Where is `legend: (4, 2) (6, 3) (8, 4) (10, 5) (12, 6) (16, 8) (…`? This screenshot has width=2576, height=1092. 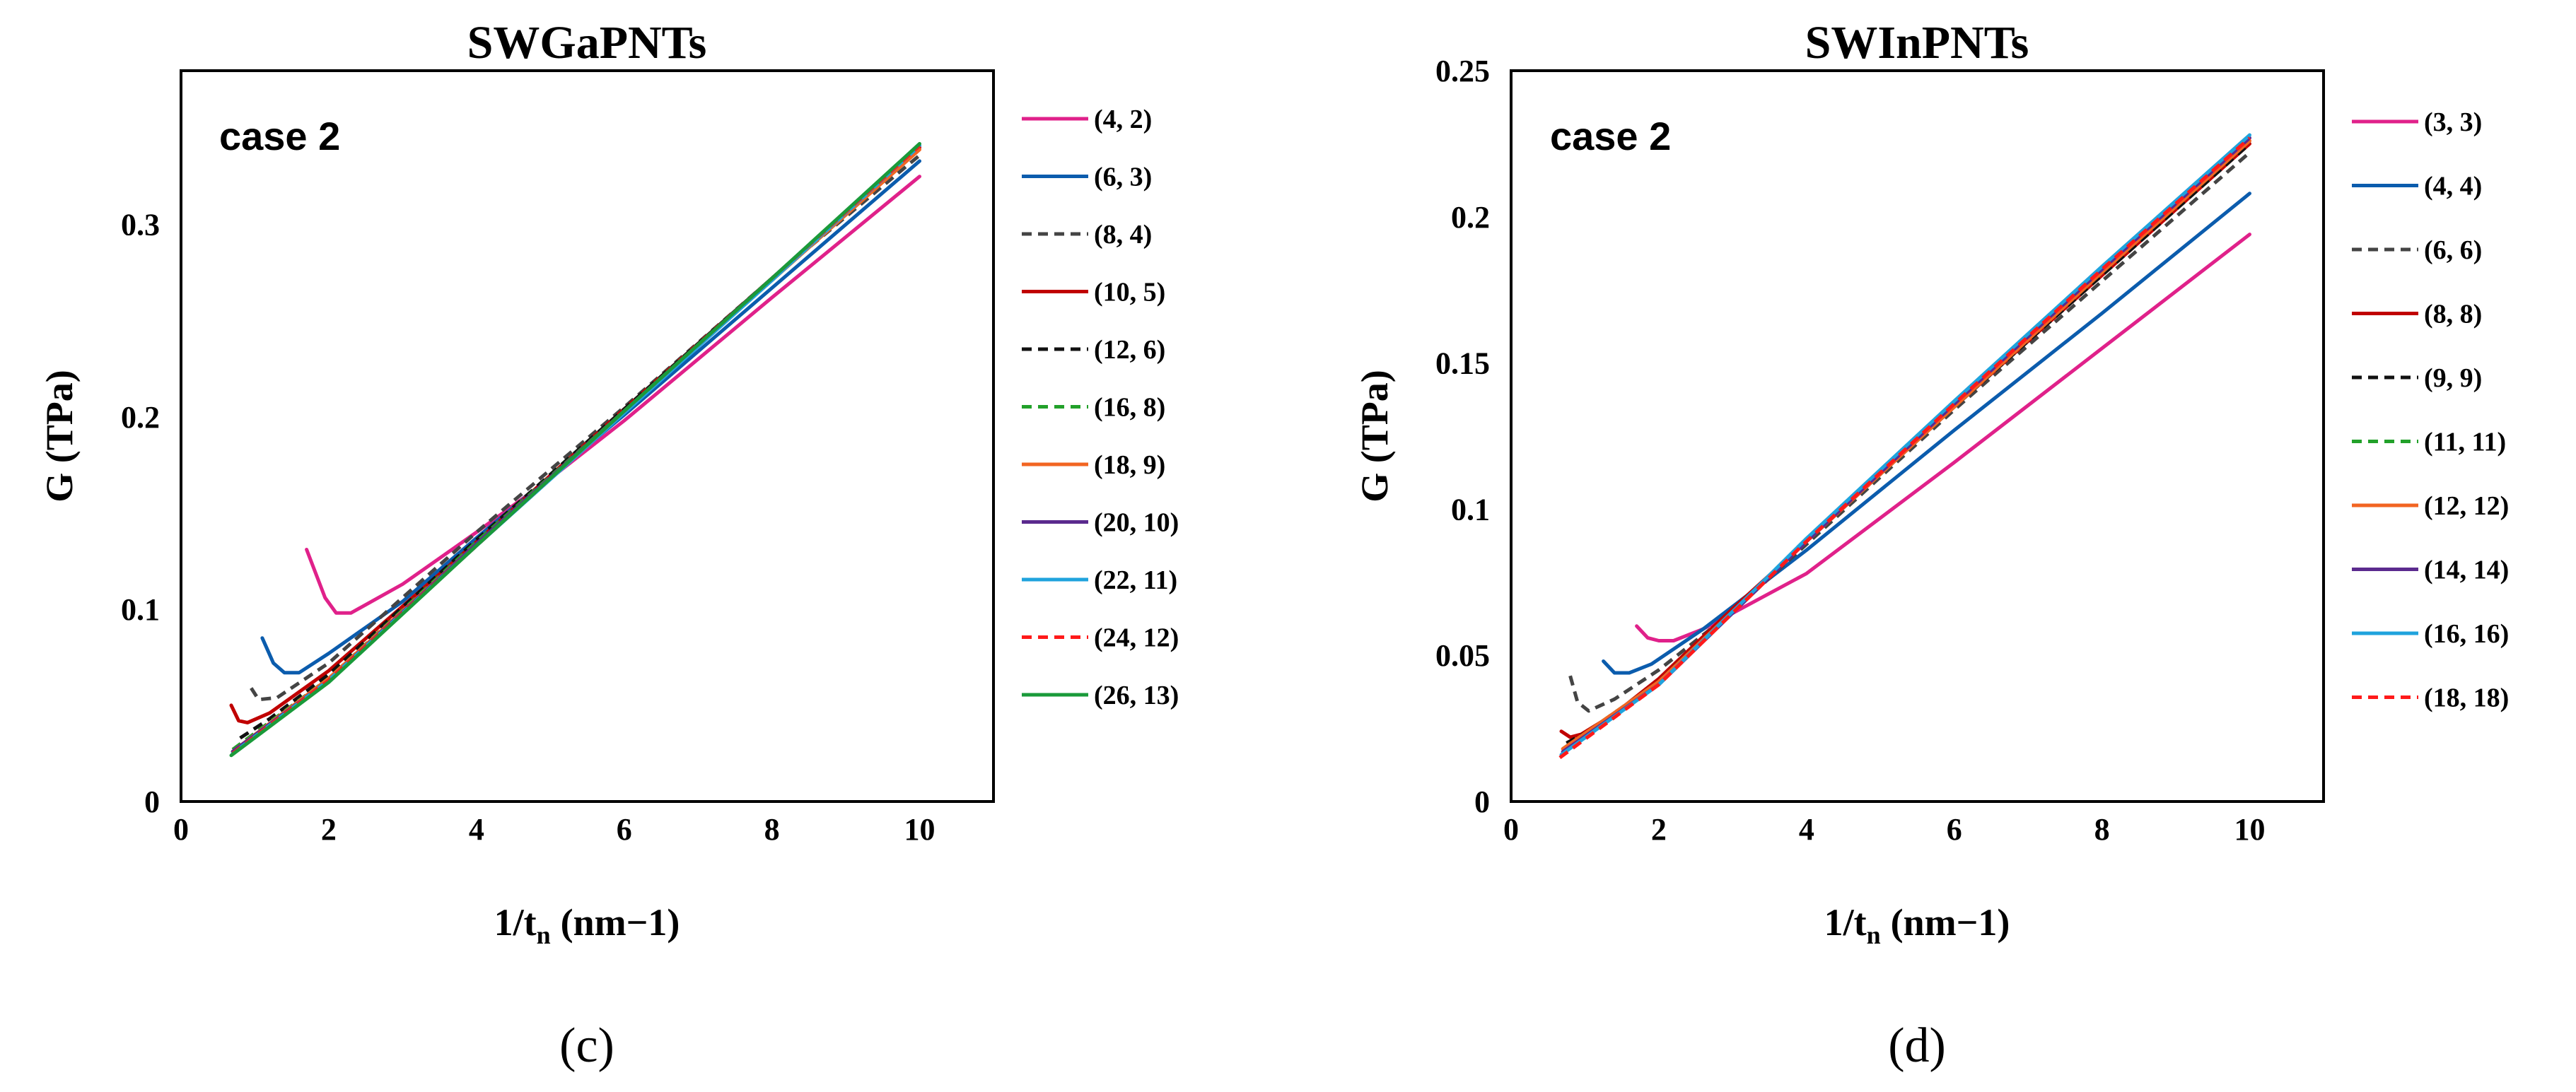
legend: (4, 2) (6, 3) (8, 4) (10, 5) (12, 6) (16, 8) (… is located at coordinates (1100, 408).